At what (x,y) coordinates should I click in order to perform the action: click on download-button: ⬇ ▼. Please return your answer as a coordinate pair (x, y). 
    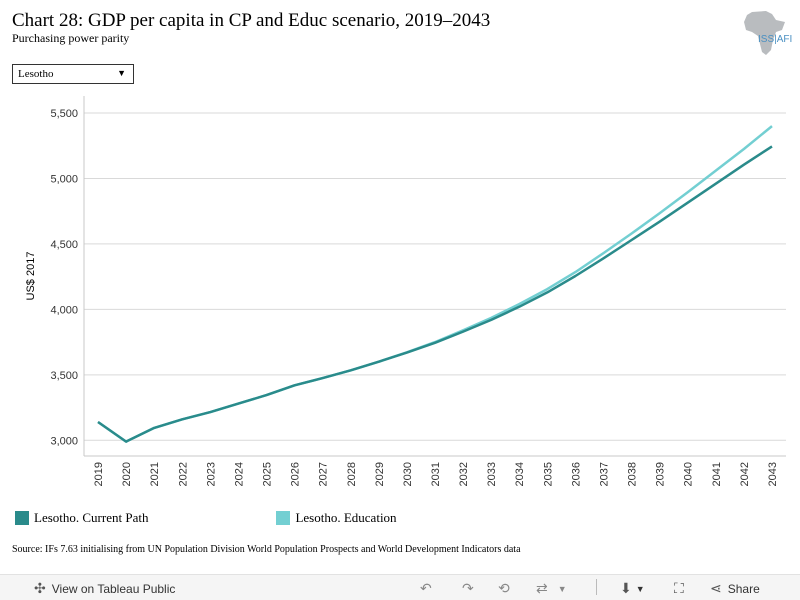
    Looking at the image, I should click on (632, 588).